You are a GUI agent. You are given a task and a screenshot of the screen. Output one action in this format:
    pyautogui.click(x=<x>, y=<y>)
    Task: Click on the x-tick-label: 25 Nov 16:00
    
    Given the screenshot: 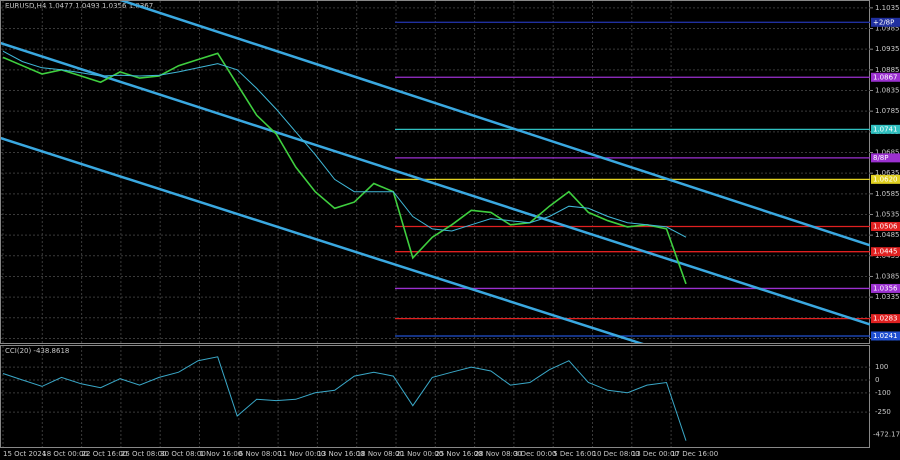 What is the action you would take?
    pyautogui.click(x=458, y=454)
    